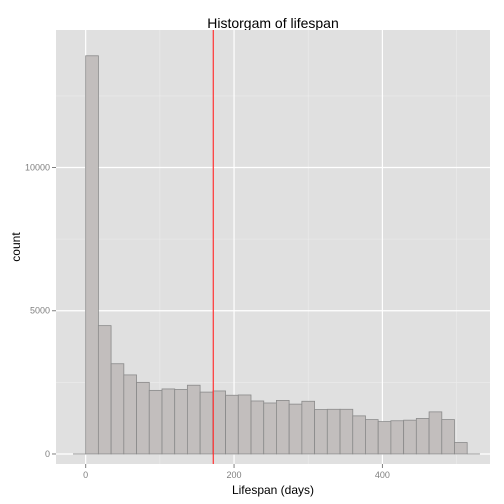 The image size is (504, 504). I want to click on y-tick-label: 10000, so click(37, 168).